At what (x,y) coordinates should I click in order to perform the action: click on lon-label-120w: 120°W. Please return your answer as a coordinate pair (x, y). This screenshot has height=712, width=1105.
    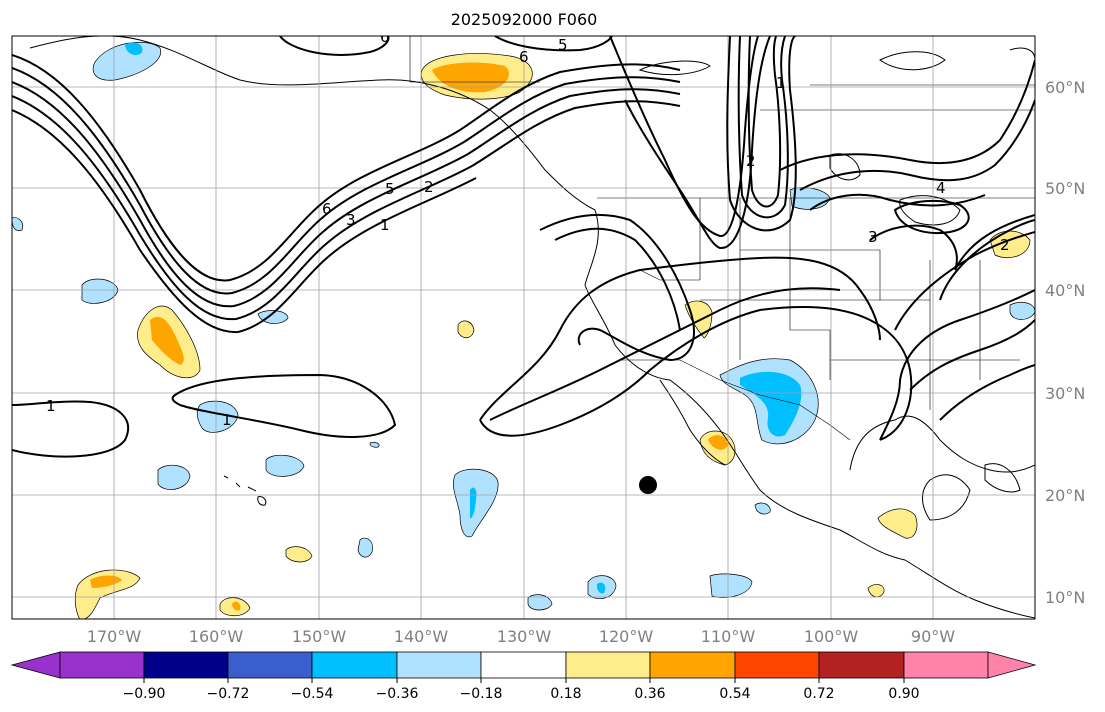
    Looking at the image, I should click on (626, 636).